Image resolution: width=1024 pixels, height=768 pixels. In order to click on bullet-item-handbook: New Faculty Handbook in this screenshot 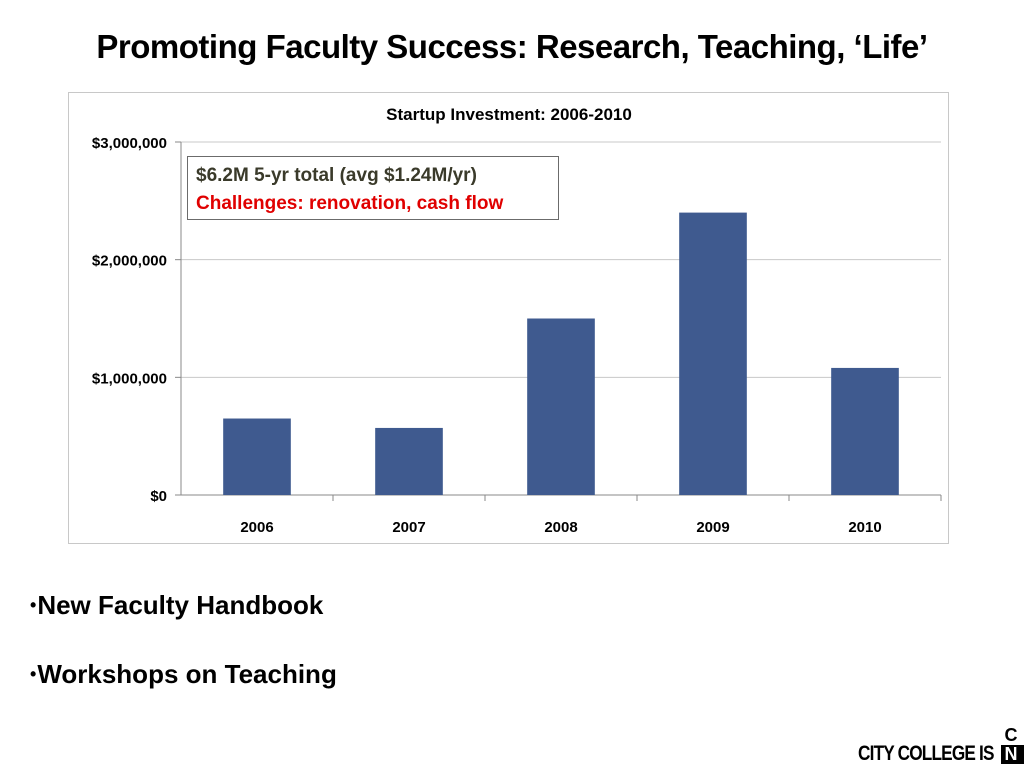, I will do `click(183, 605)`.